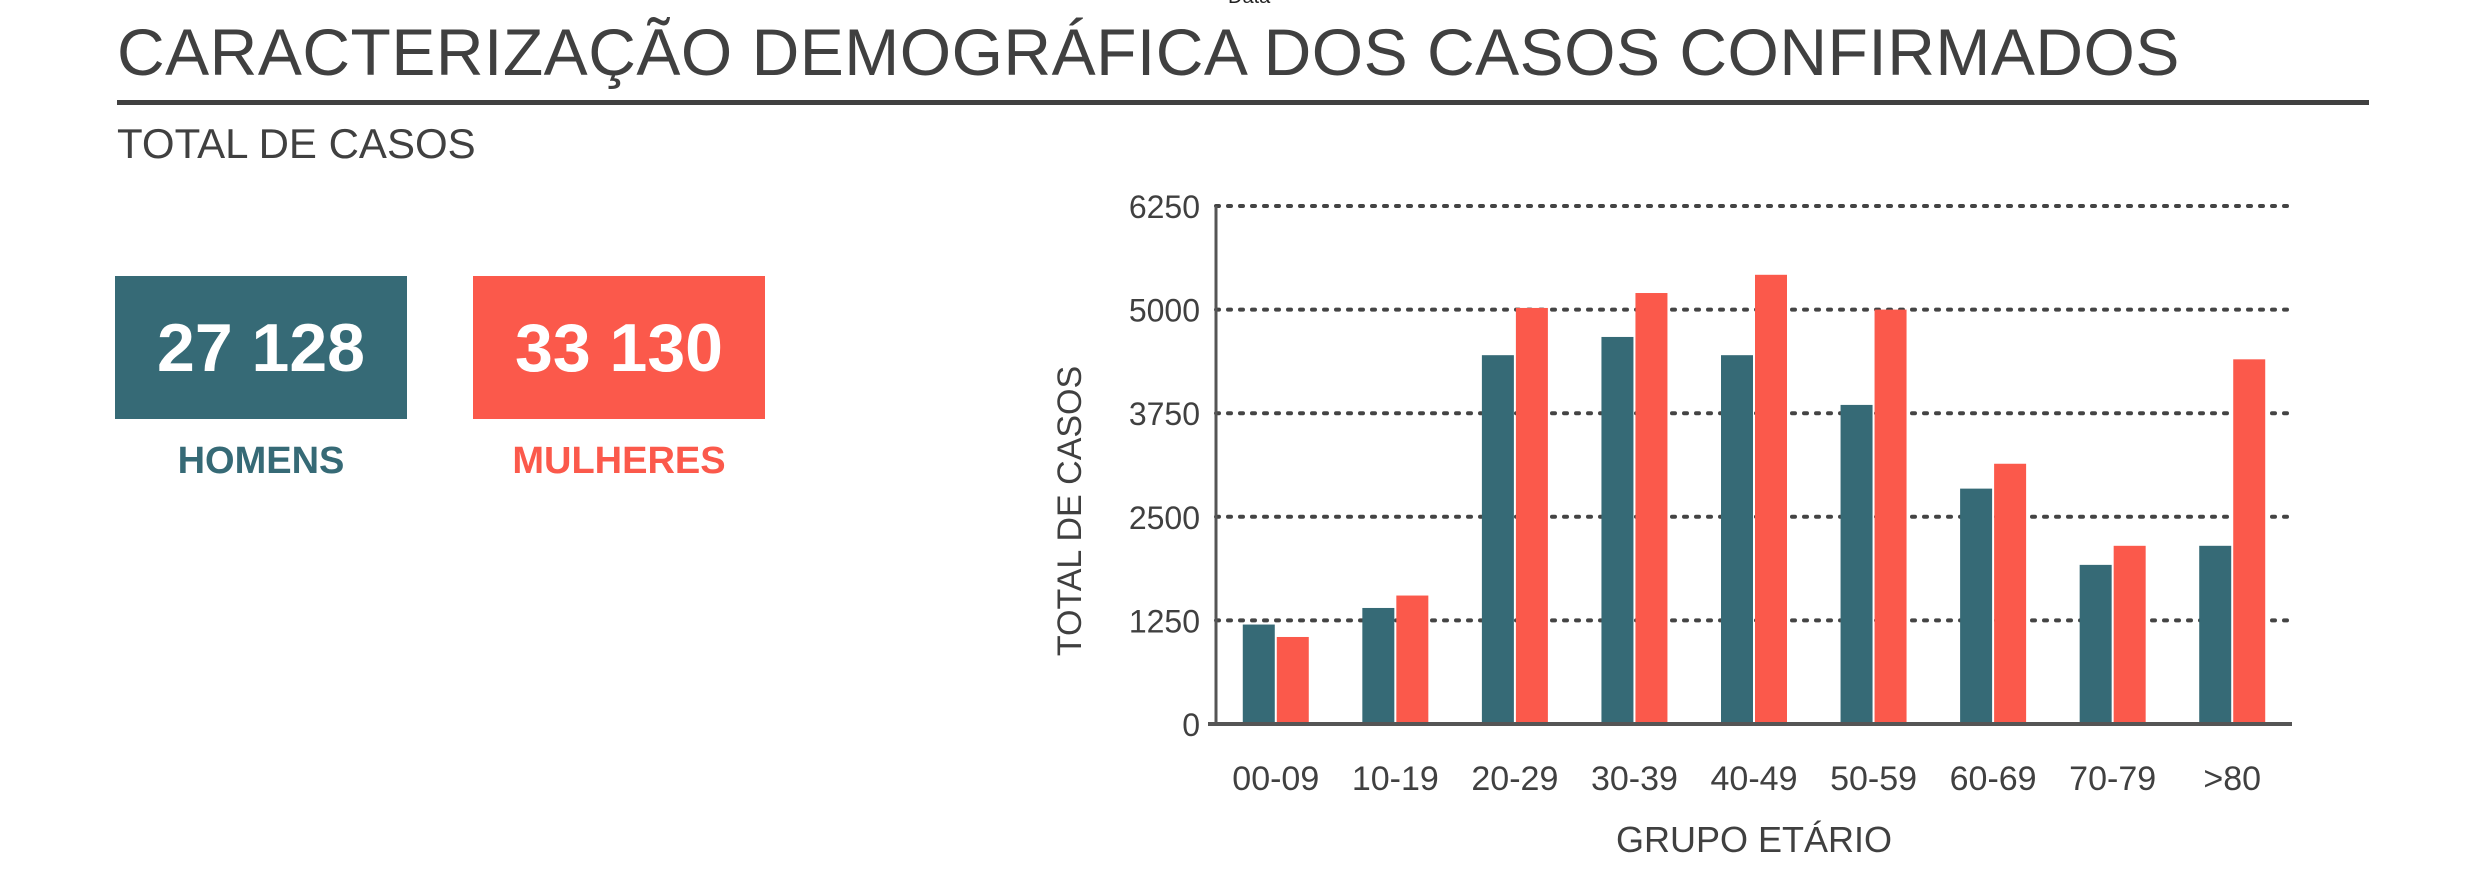 This screenshot has width=2479, height=880. I want to click on y-tick-label: 0, so click(1191, 725).